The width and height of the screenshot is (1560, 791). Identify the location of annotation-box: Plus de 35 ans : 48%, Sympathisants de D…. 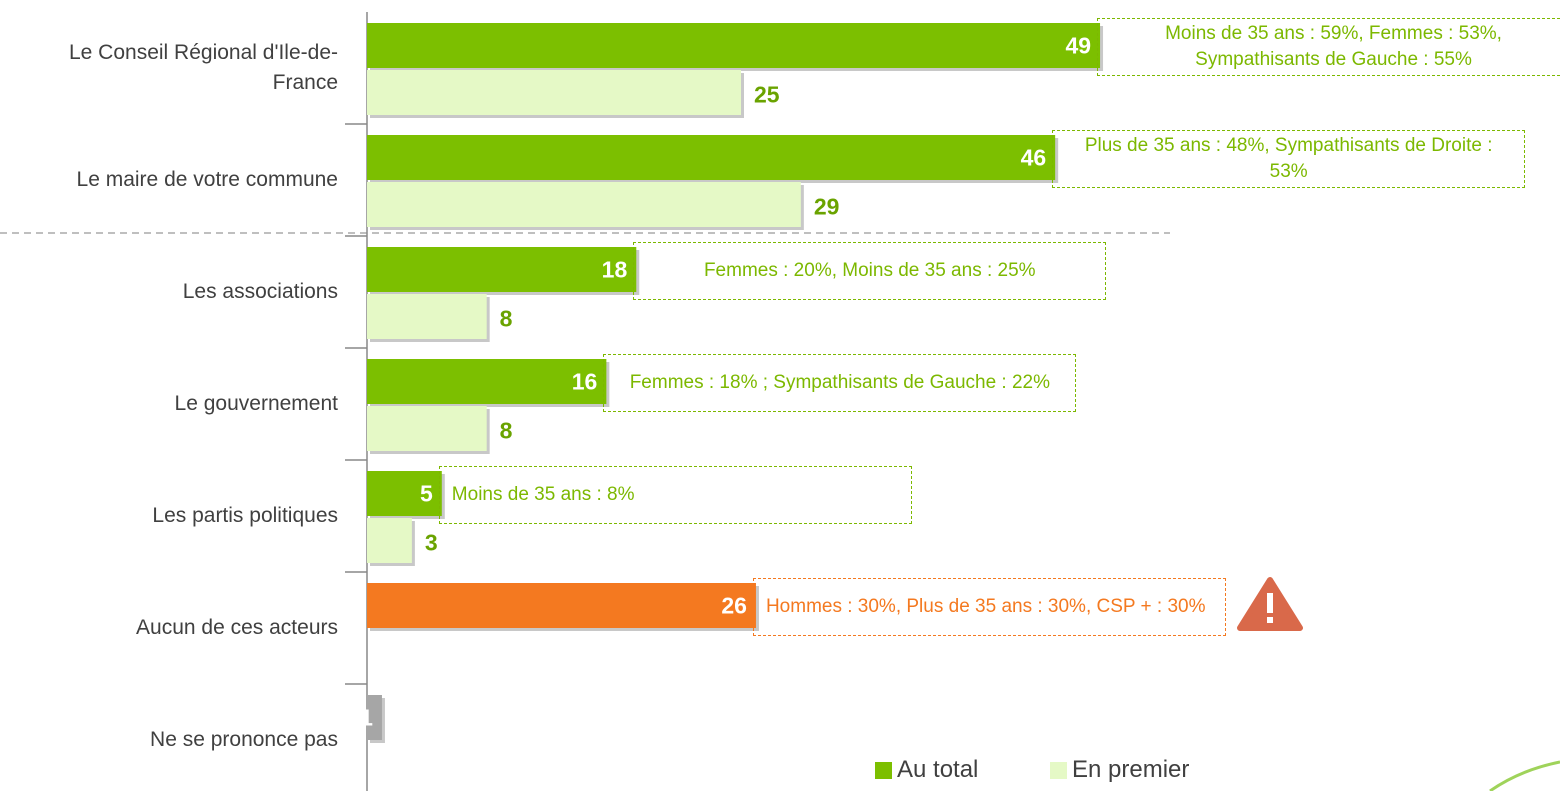
(1289, 159).